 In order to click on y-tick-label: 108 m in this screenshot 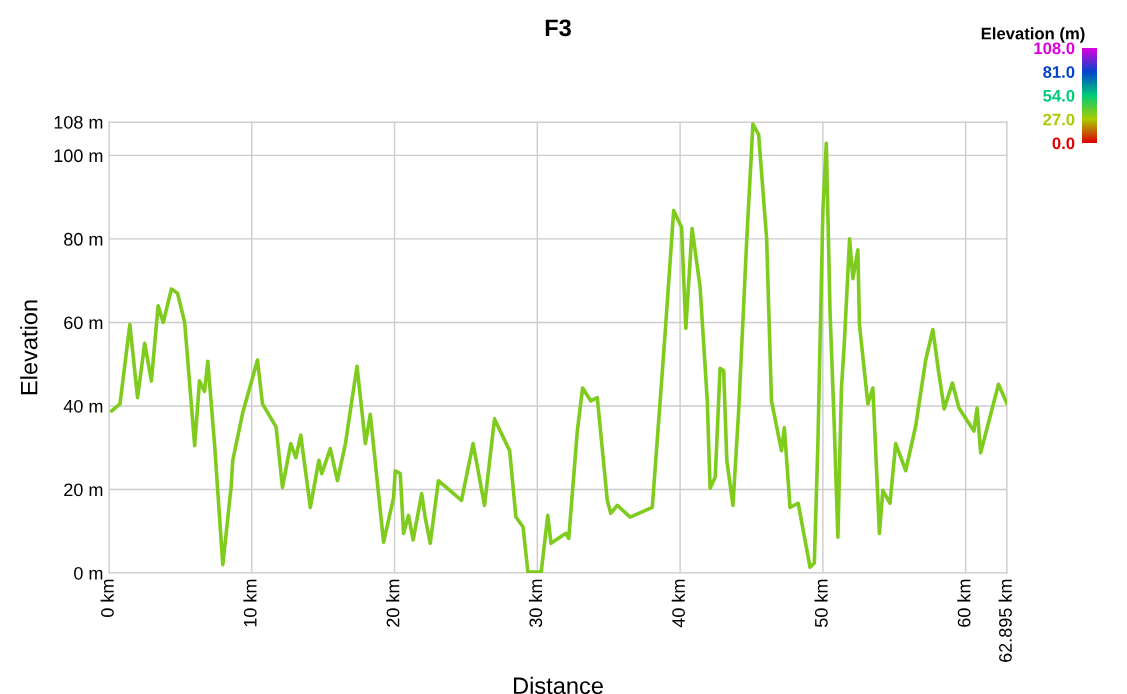, I will do `click(78, 122)`.